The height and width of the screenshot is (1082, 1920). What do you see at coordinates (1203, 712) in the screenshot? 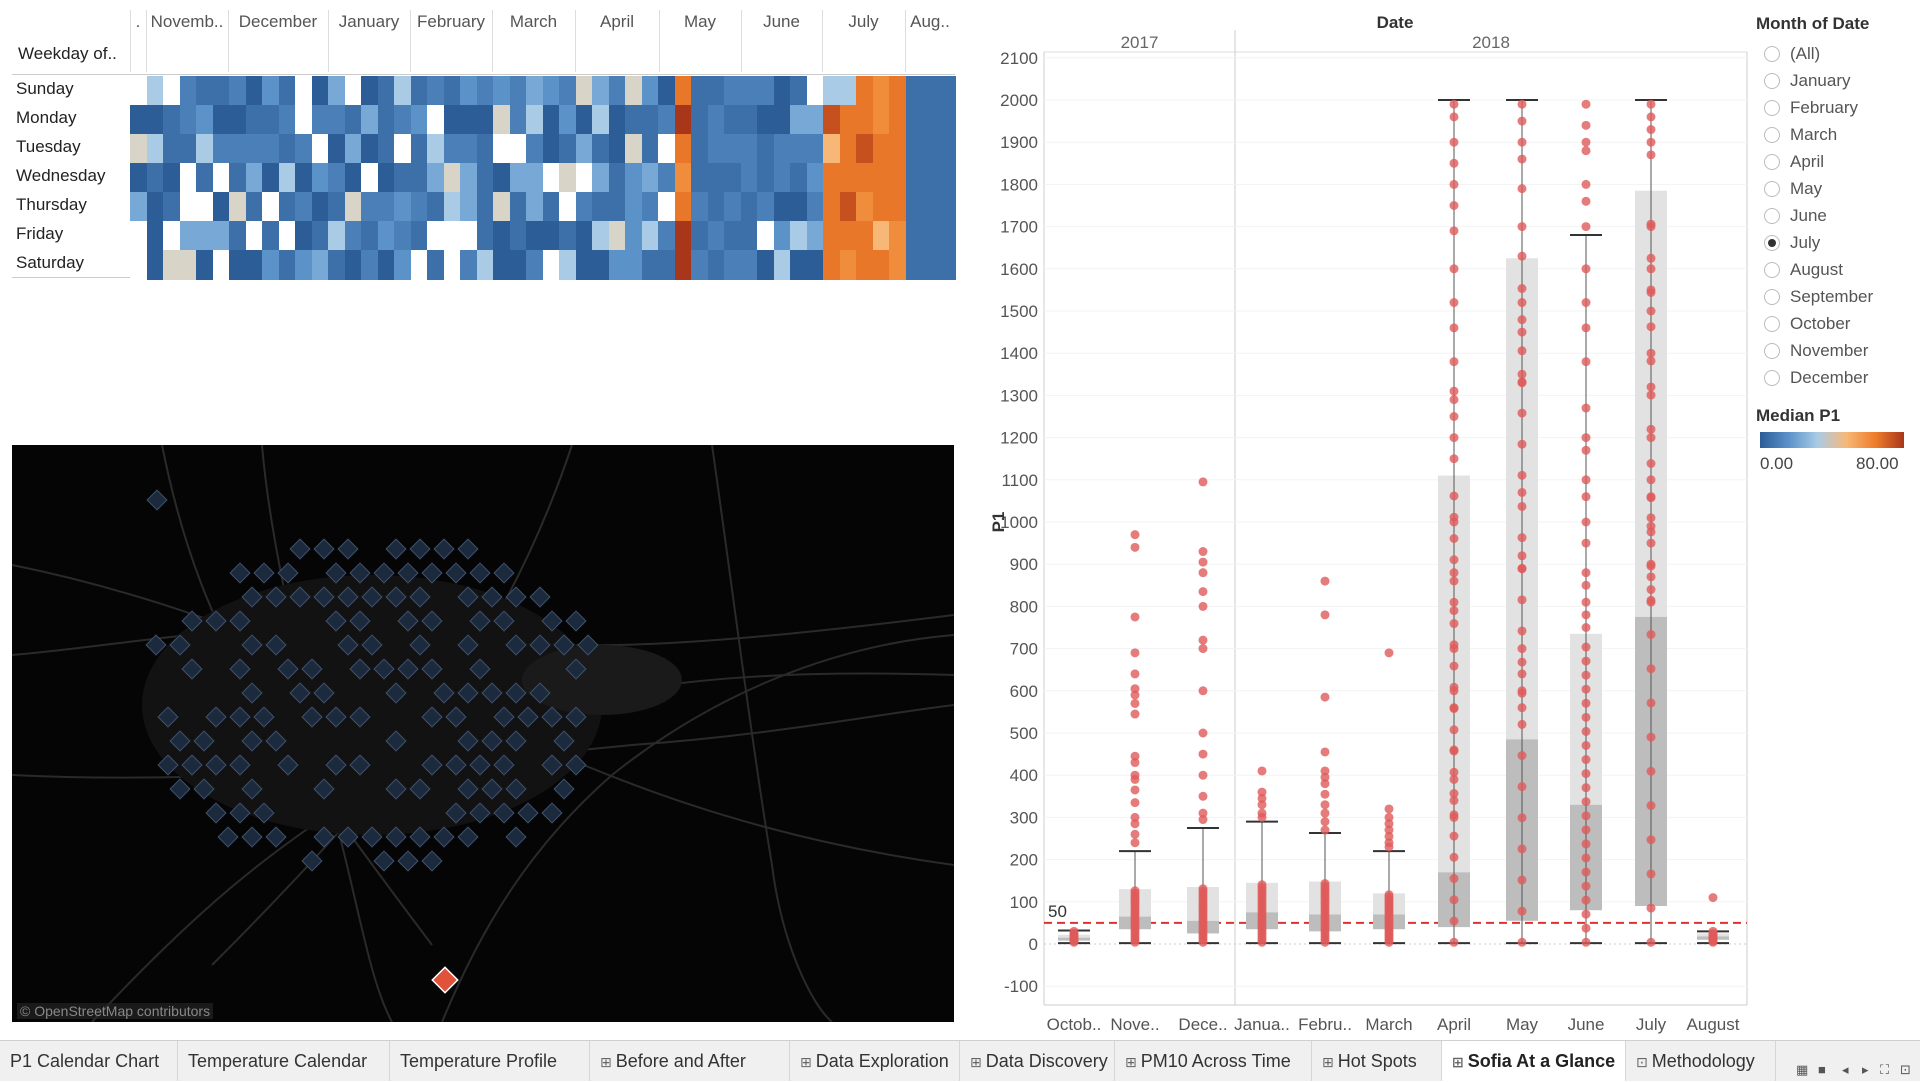
I see `box-Dece..` at bounding box center [1203, 712].